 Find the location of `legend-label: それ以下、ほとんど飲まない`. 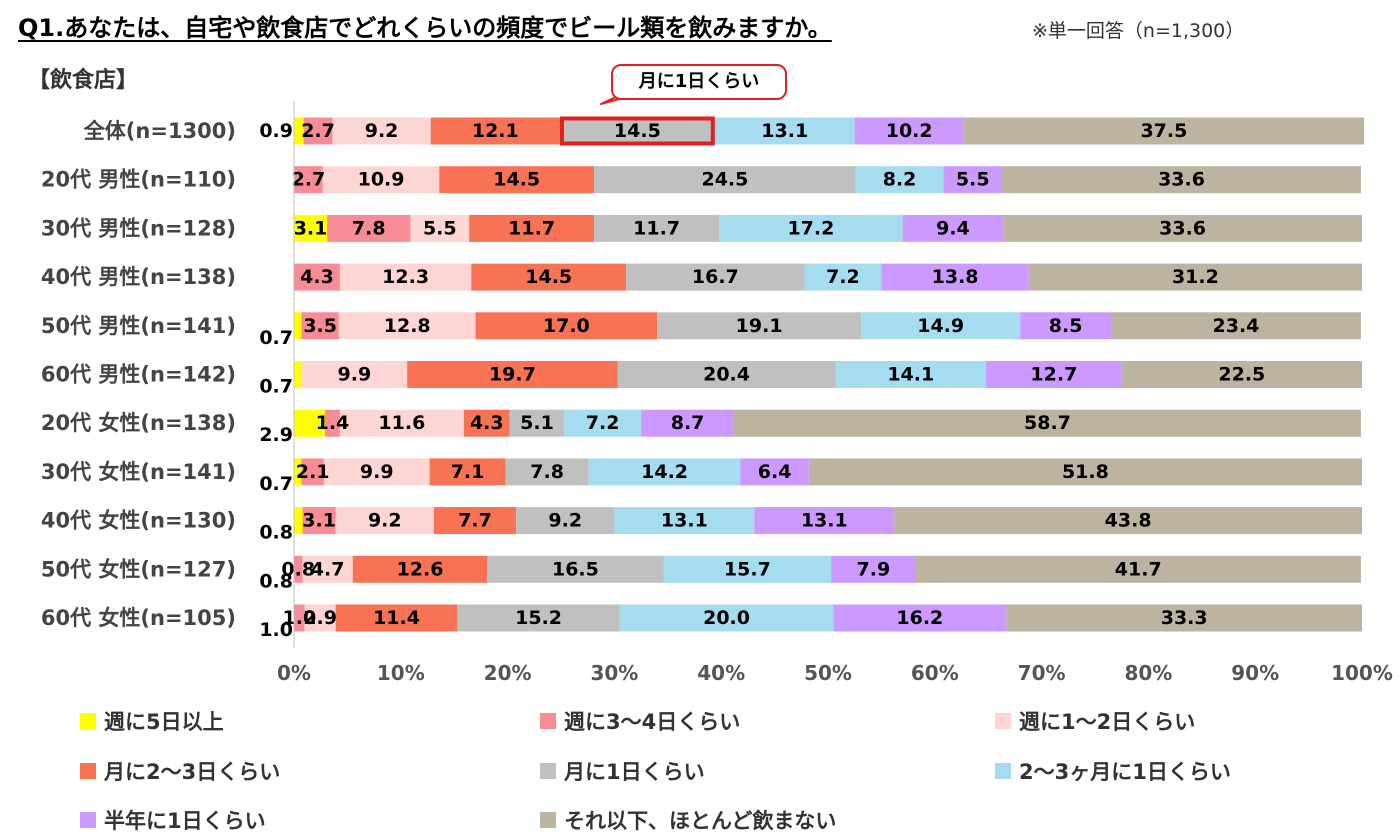

legend-label: それ以下、ほとんど飲まない is located at coordinates (700, 821).